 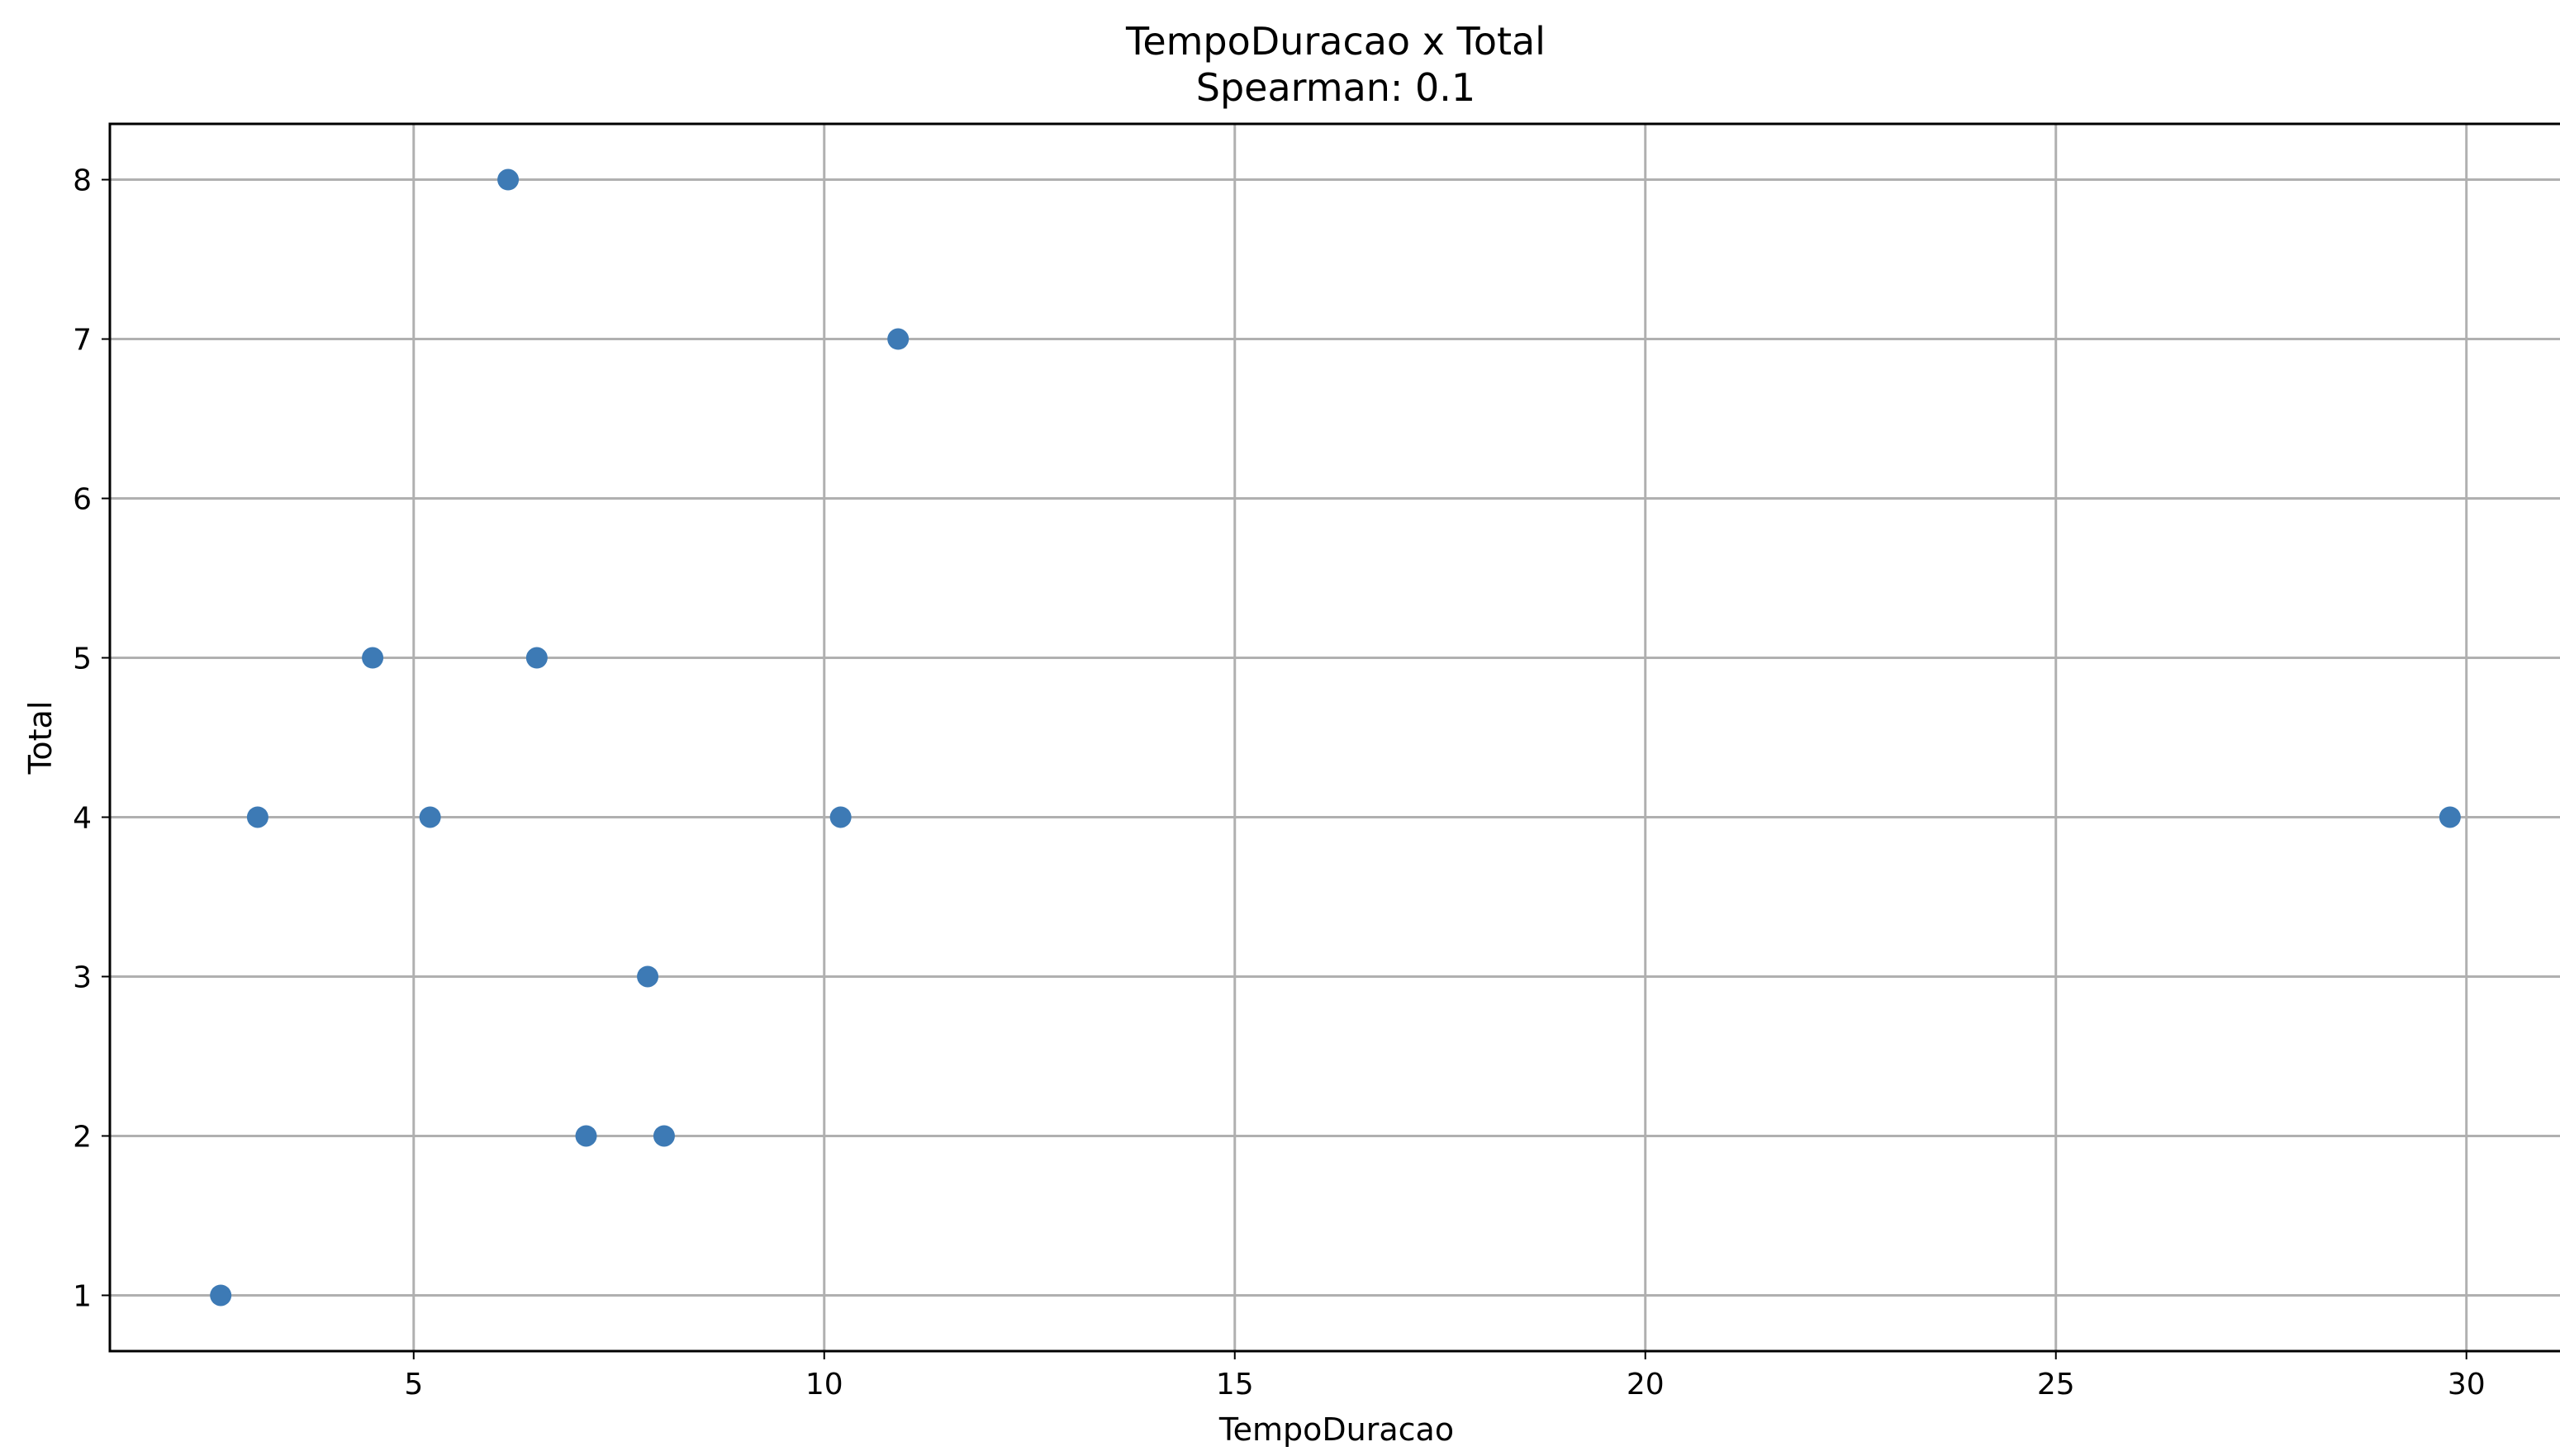 I want to click on x-tick-label: 5, so click(x=413, y=1384).